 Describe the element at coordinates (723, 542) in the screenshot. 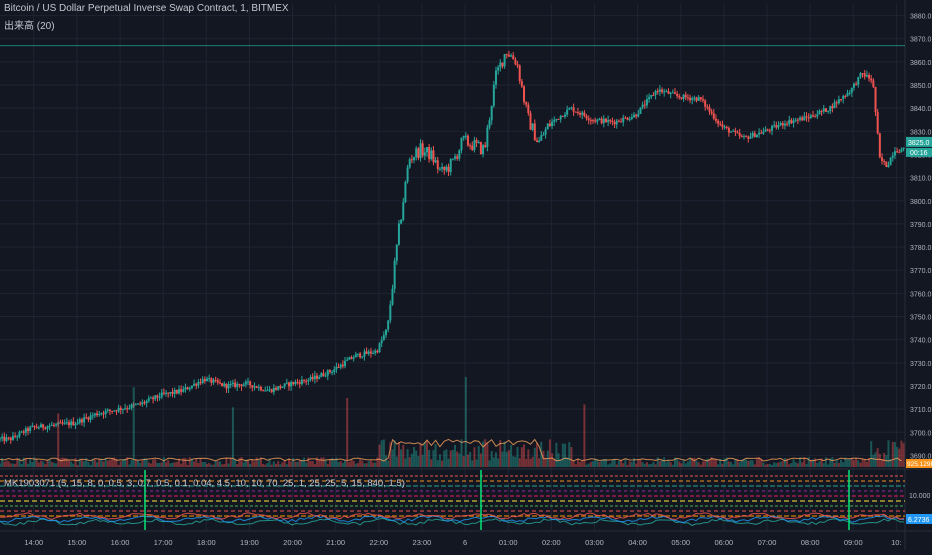

I see `time-tick-label: 06:00` at that location.